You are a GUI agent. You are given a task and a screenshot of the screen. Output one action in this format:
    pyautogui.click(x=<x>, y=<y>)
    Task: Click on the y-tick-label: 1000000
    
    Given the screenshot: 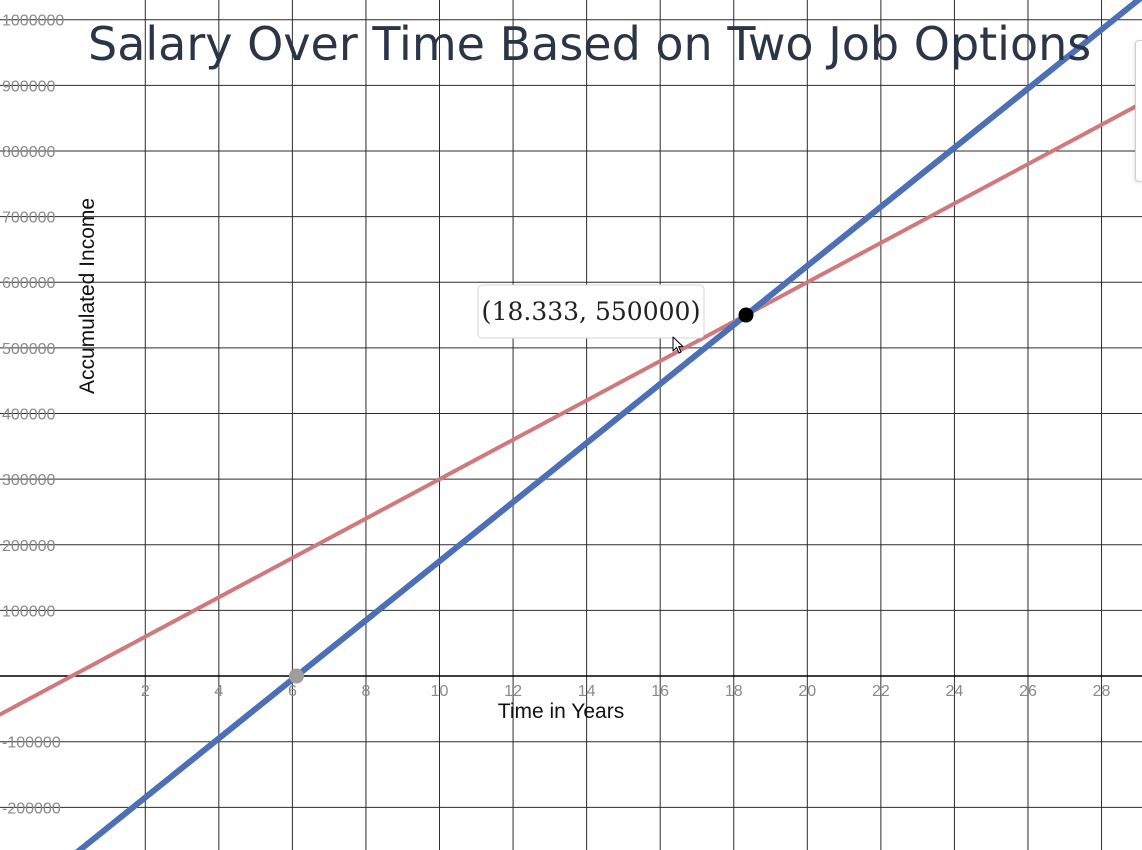 What is the action you would take?
    pyautogui.click(x=33, y=21)
    